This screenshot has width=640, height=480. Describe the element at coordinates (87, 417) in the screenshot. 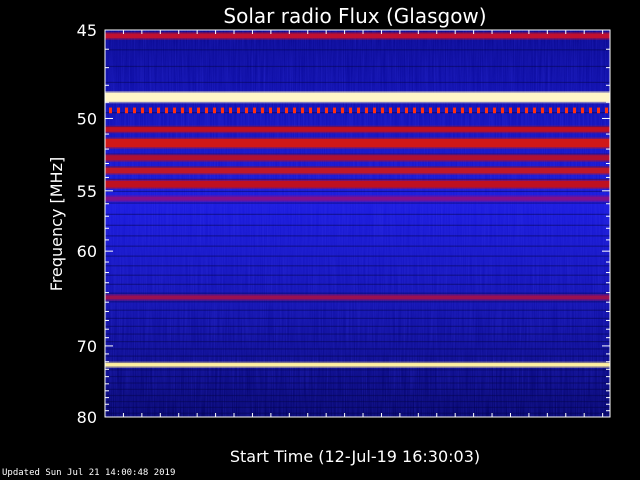

I see `y-tick-label: 80` at that location.